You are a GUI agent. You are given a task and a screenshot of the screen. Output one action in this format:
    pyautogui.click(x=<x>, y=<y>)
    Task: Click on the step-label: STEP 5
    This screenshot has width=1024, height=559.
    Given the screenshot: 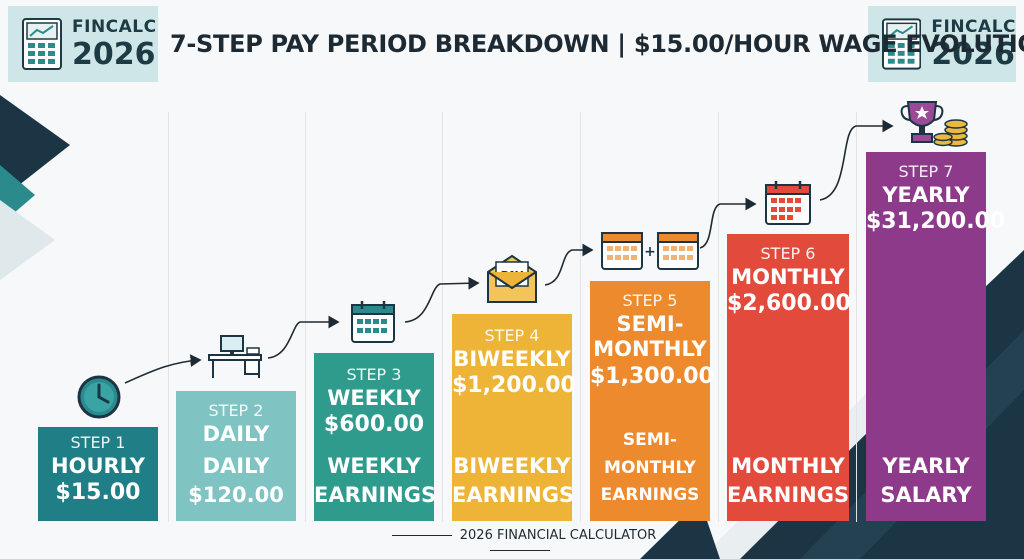 What is the action you would take?
    pyautogui.click(x=650, y=300)
    